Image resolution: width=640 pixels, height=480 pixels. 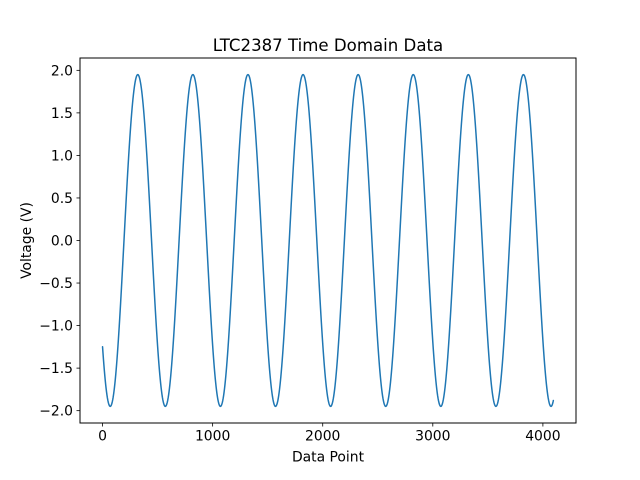 I want to click on x-tick-label: 0, so click(x=102, y=437).